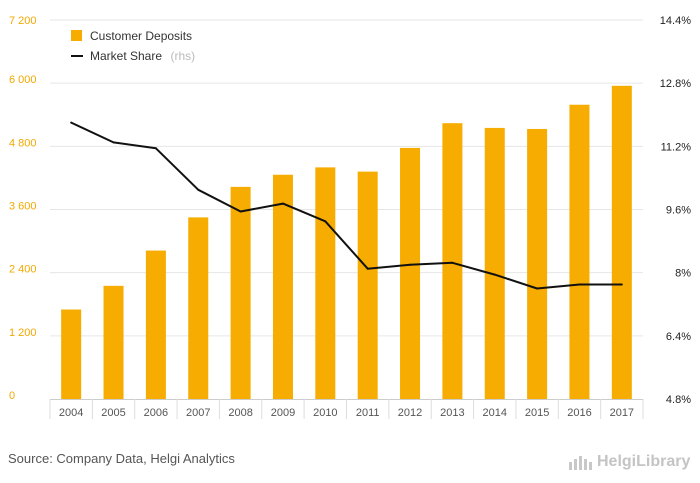 This screenshot has height=483, width=700. I want to click on brand-text: HelgiLibrary, so click(643, 461).